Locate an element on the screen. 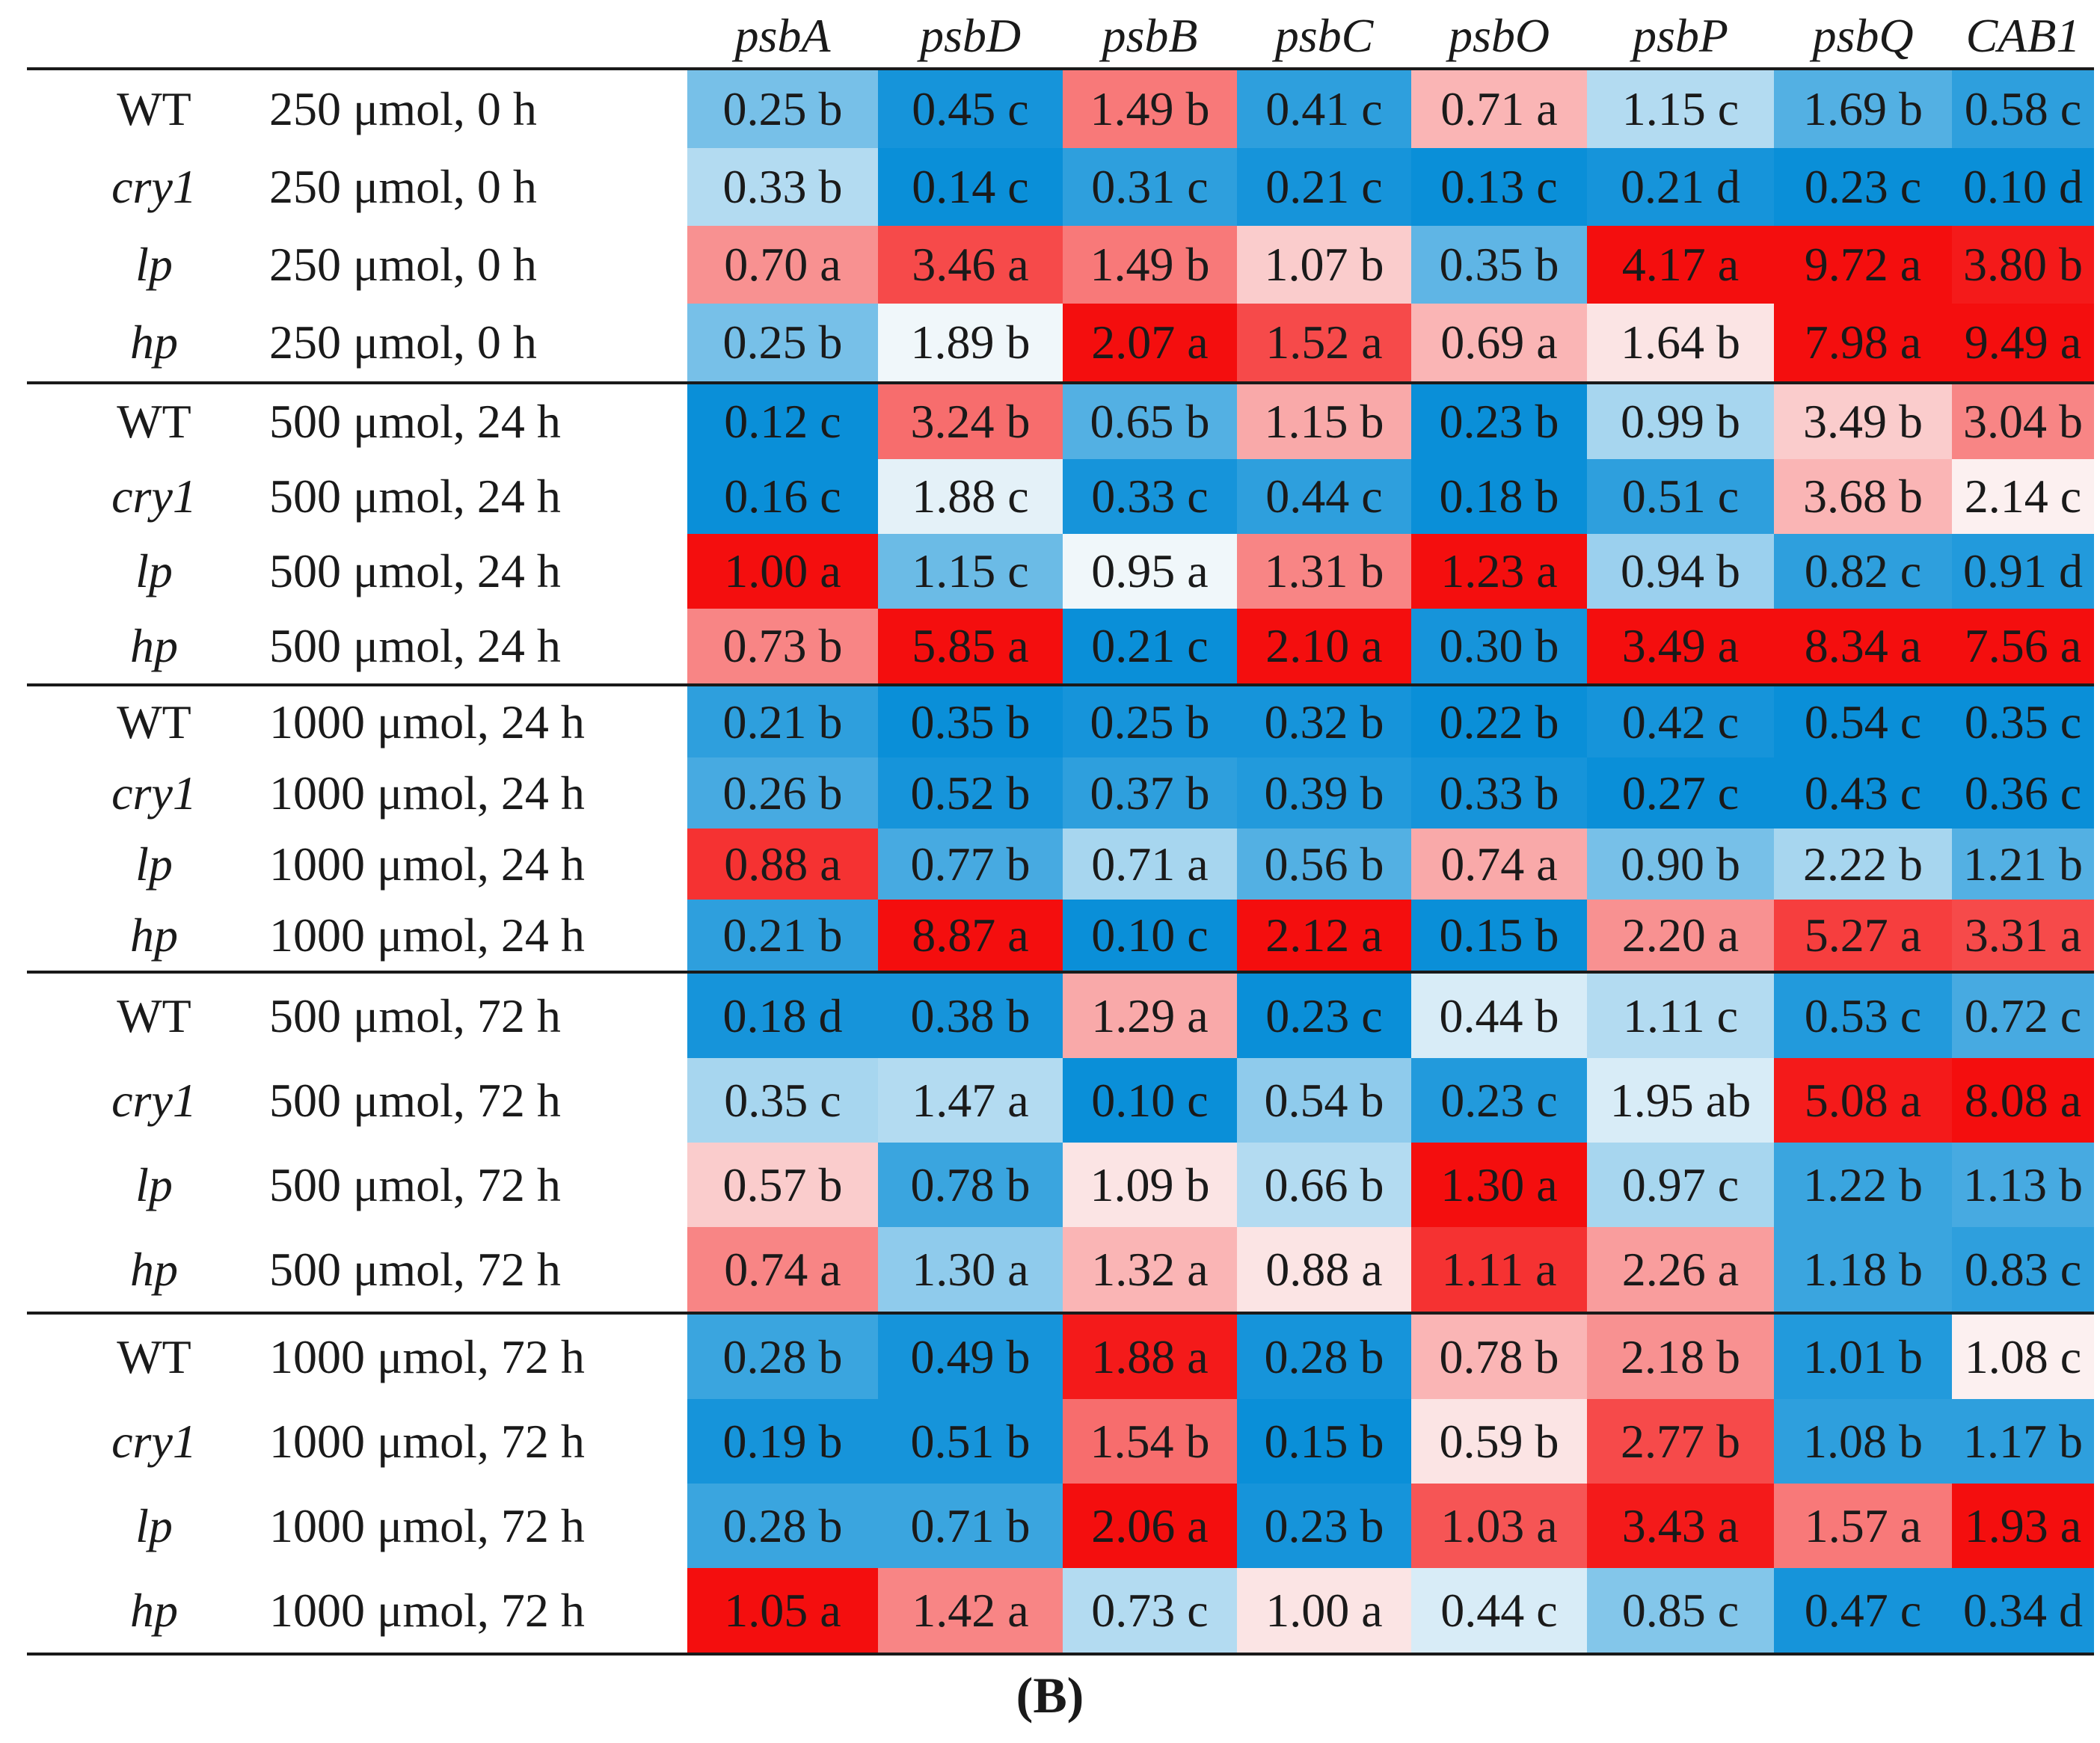 Image resolution: width=2100 pixels, height=1743 pixels. heatmap-cell: 2.26 a is located at coordinates (1680, 1269).